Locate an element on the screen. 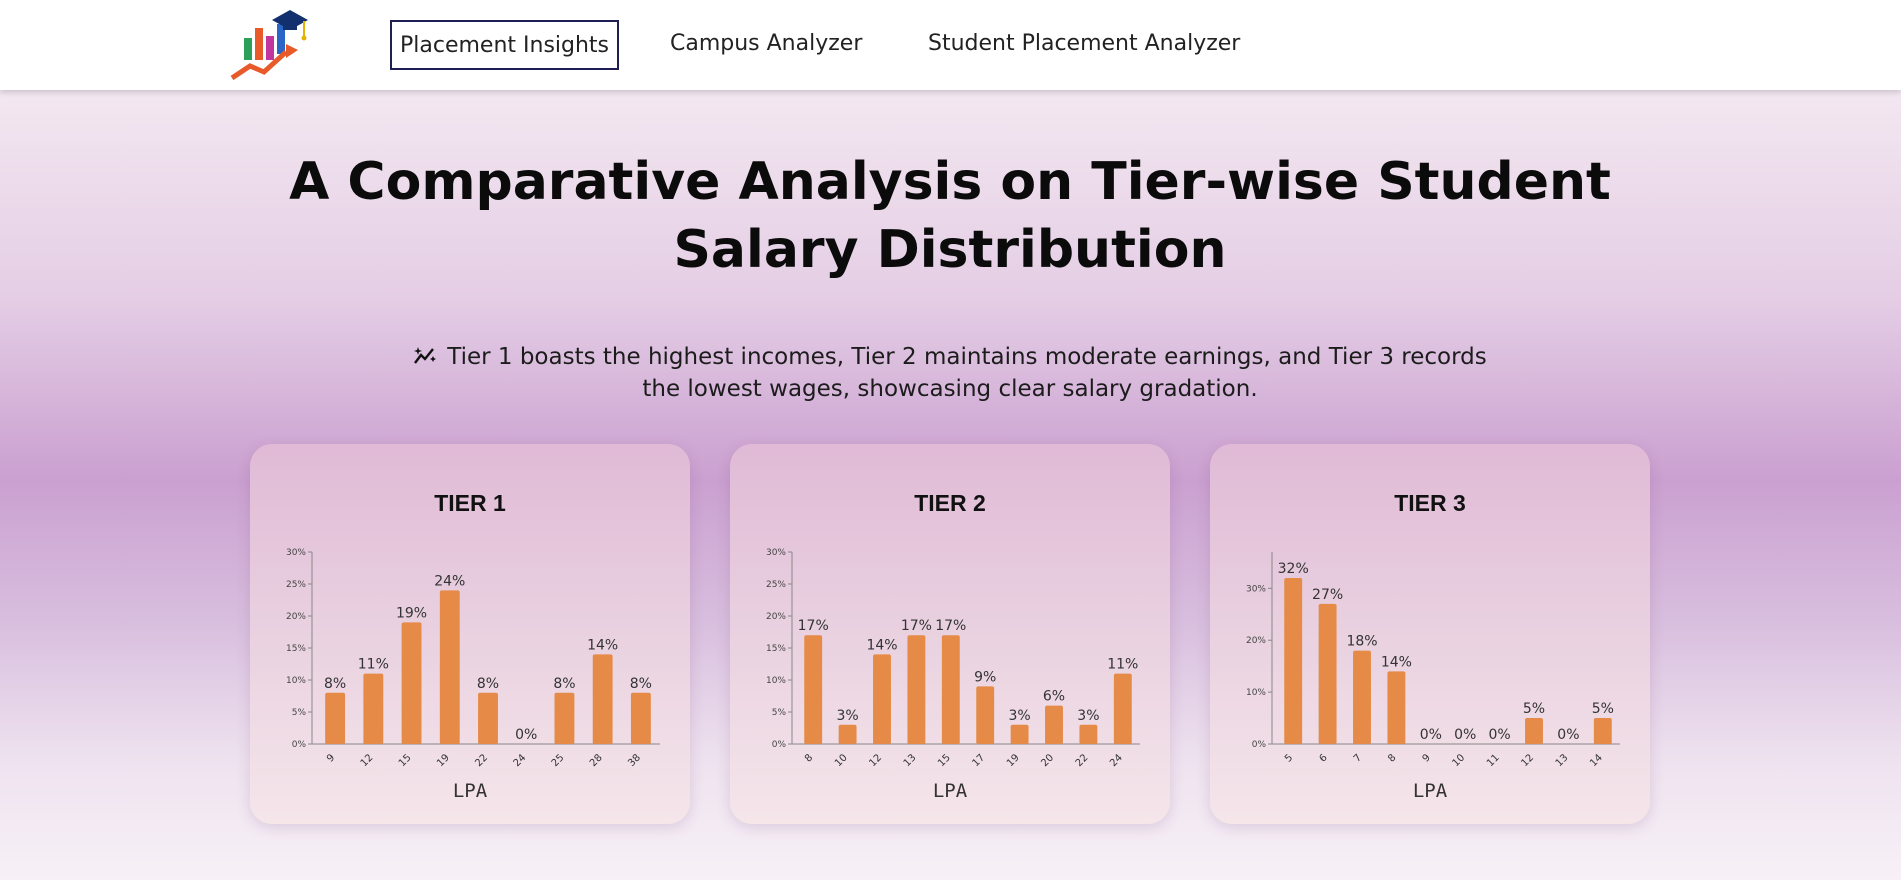 The width and height of the screenshot is (1901, 880). x-tick-label: 6 is located at coordinates (1323, 758).